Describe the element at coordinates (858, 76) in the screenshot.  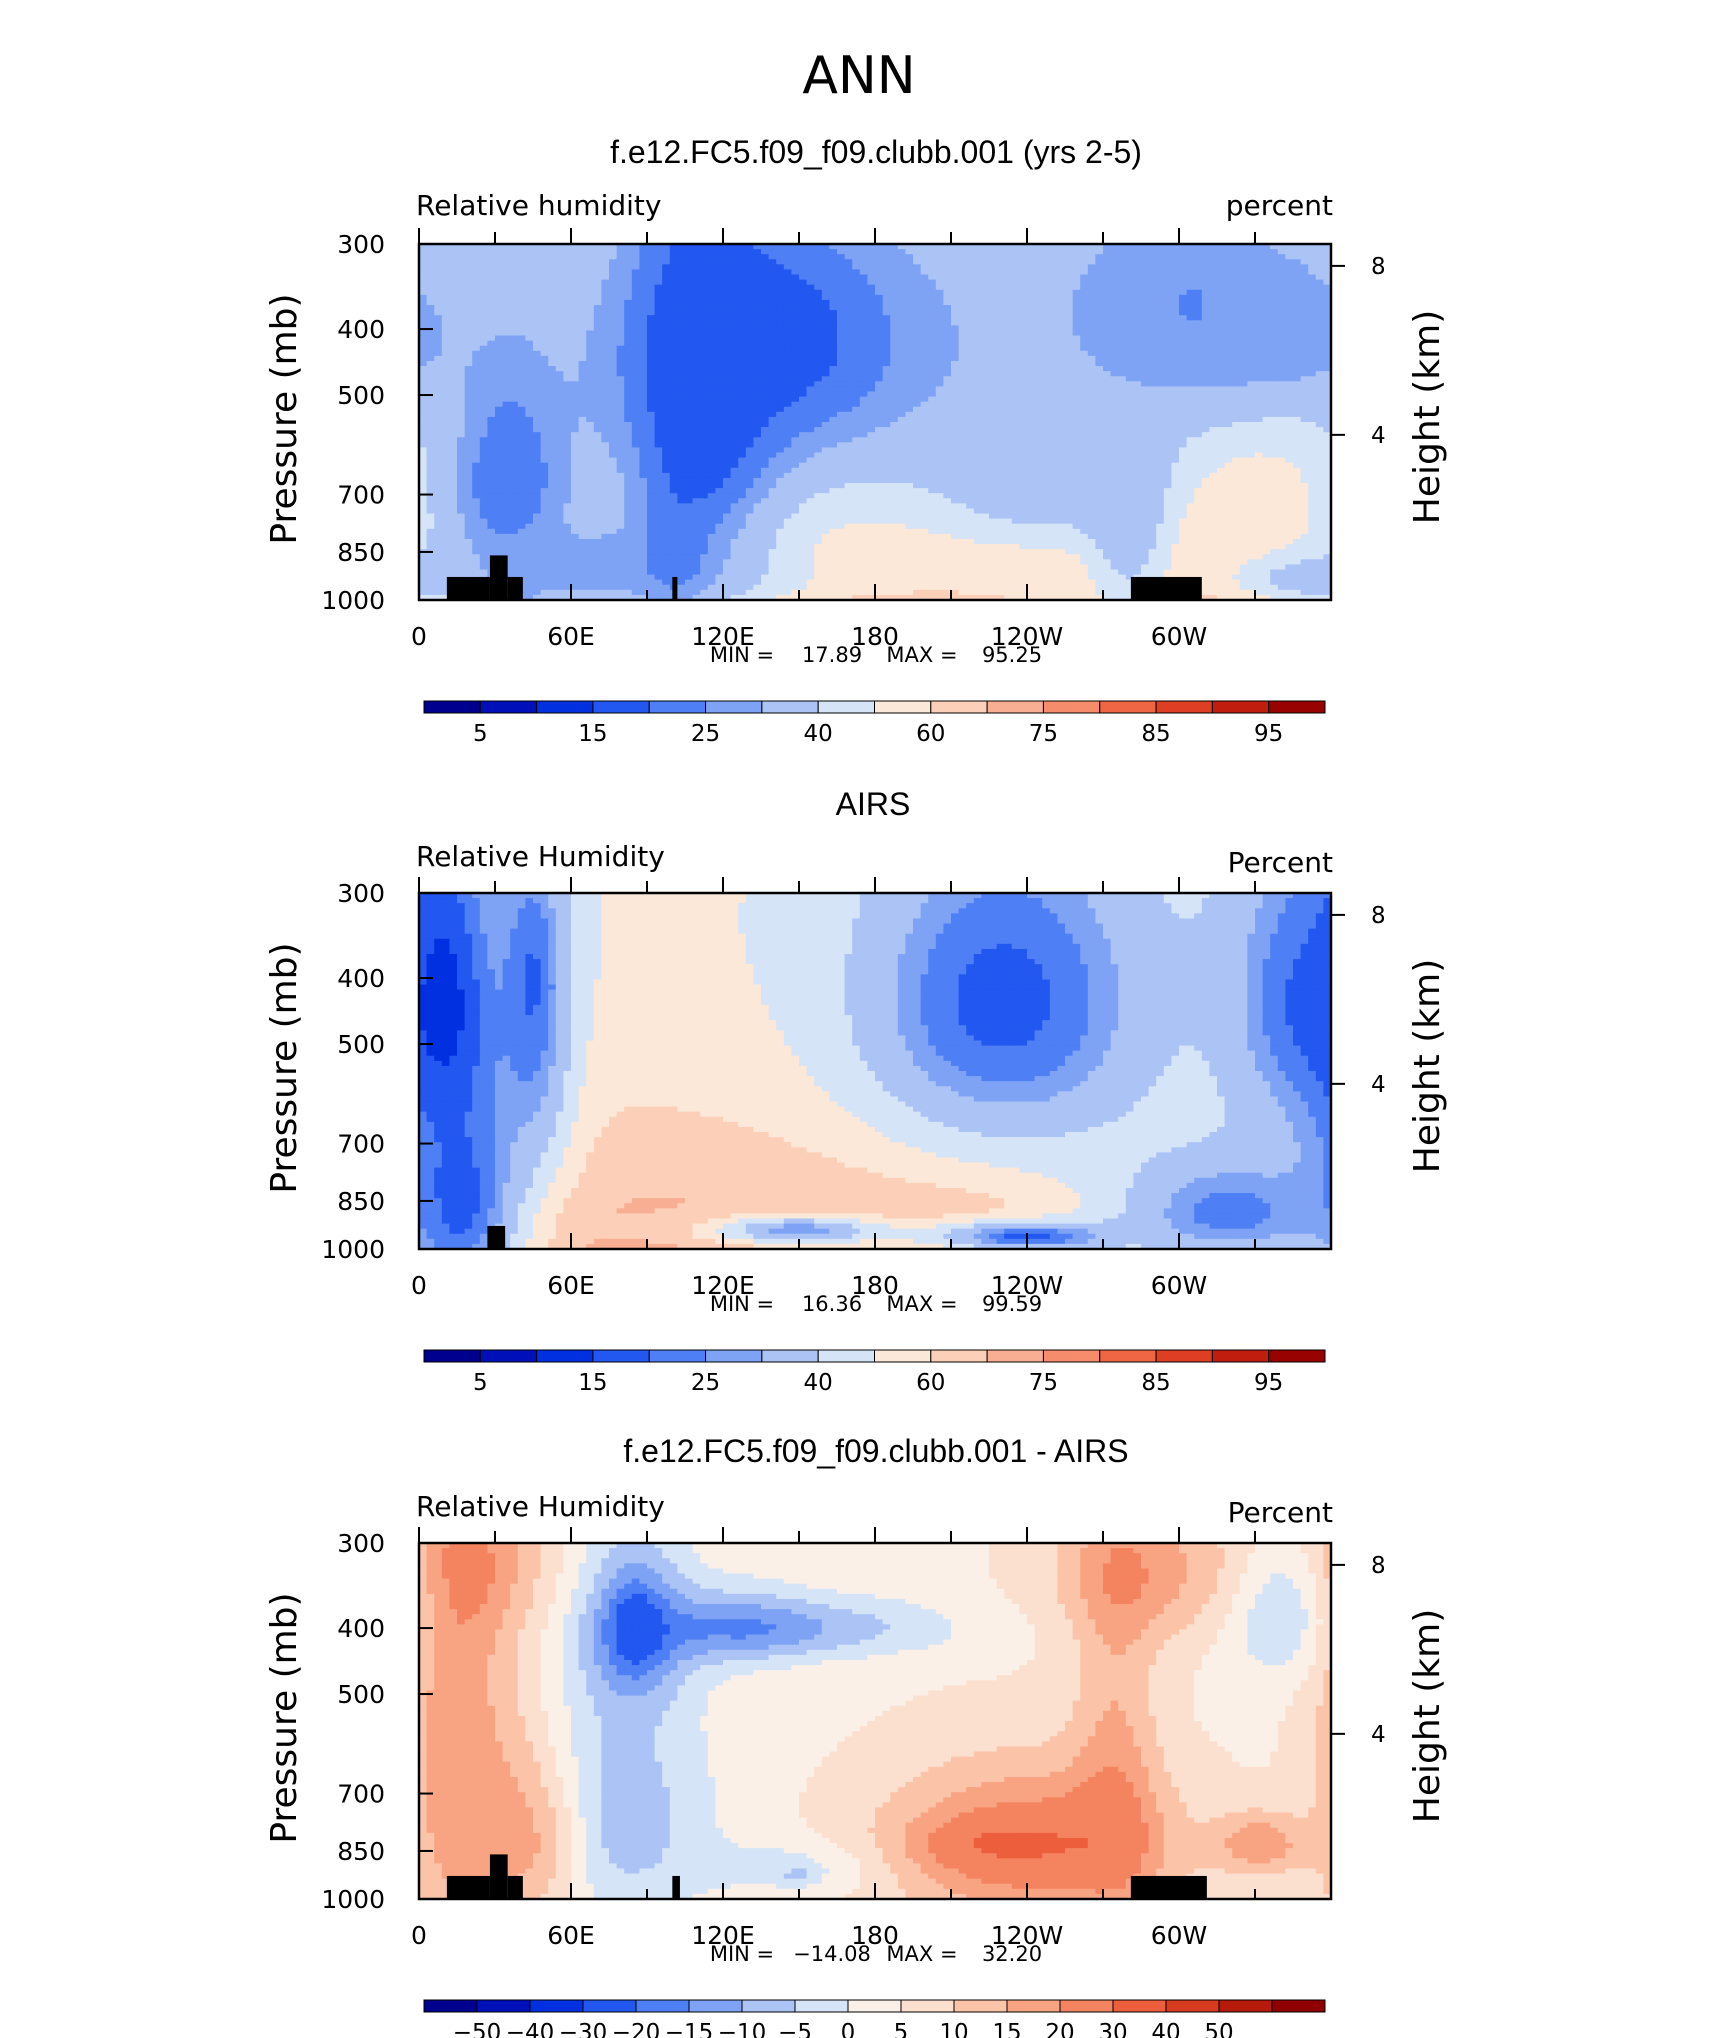
I see `figure-title: ANN` at that location.